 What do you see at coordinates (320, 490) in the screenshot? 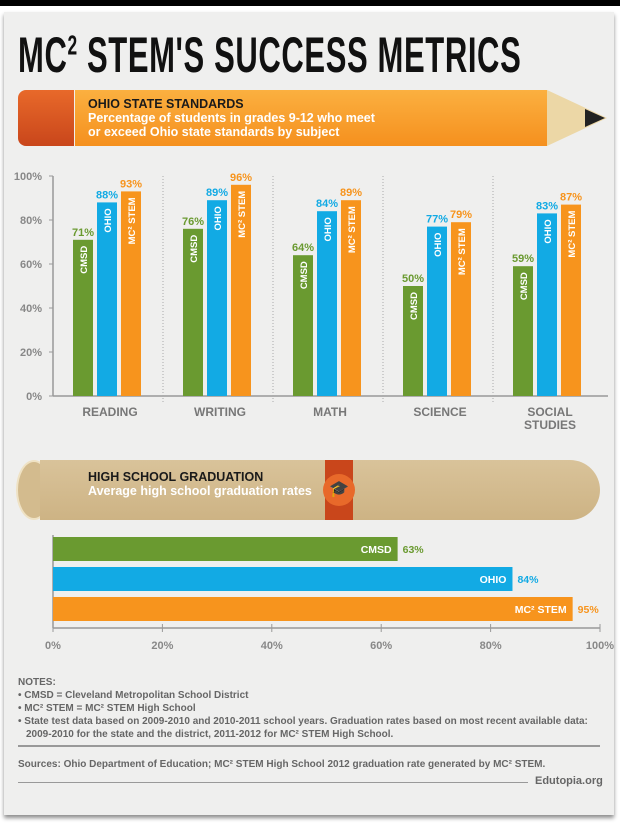
I see `scroll-banner` at bounding box center [320, 490].